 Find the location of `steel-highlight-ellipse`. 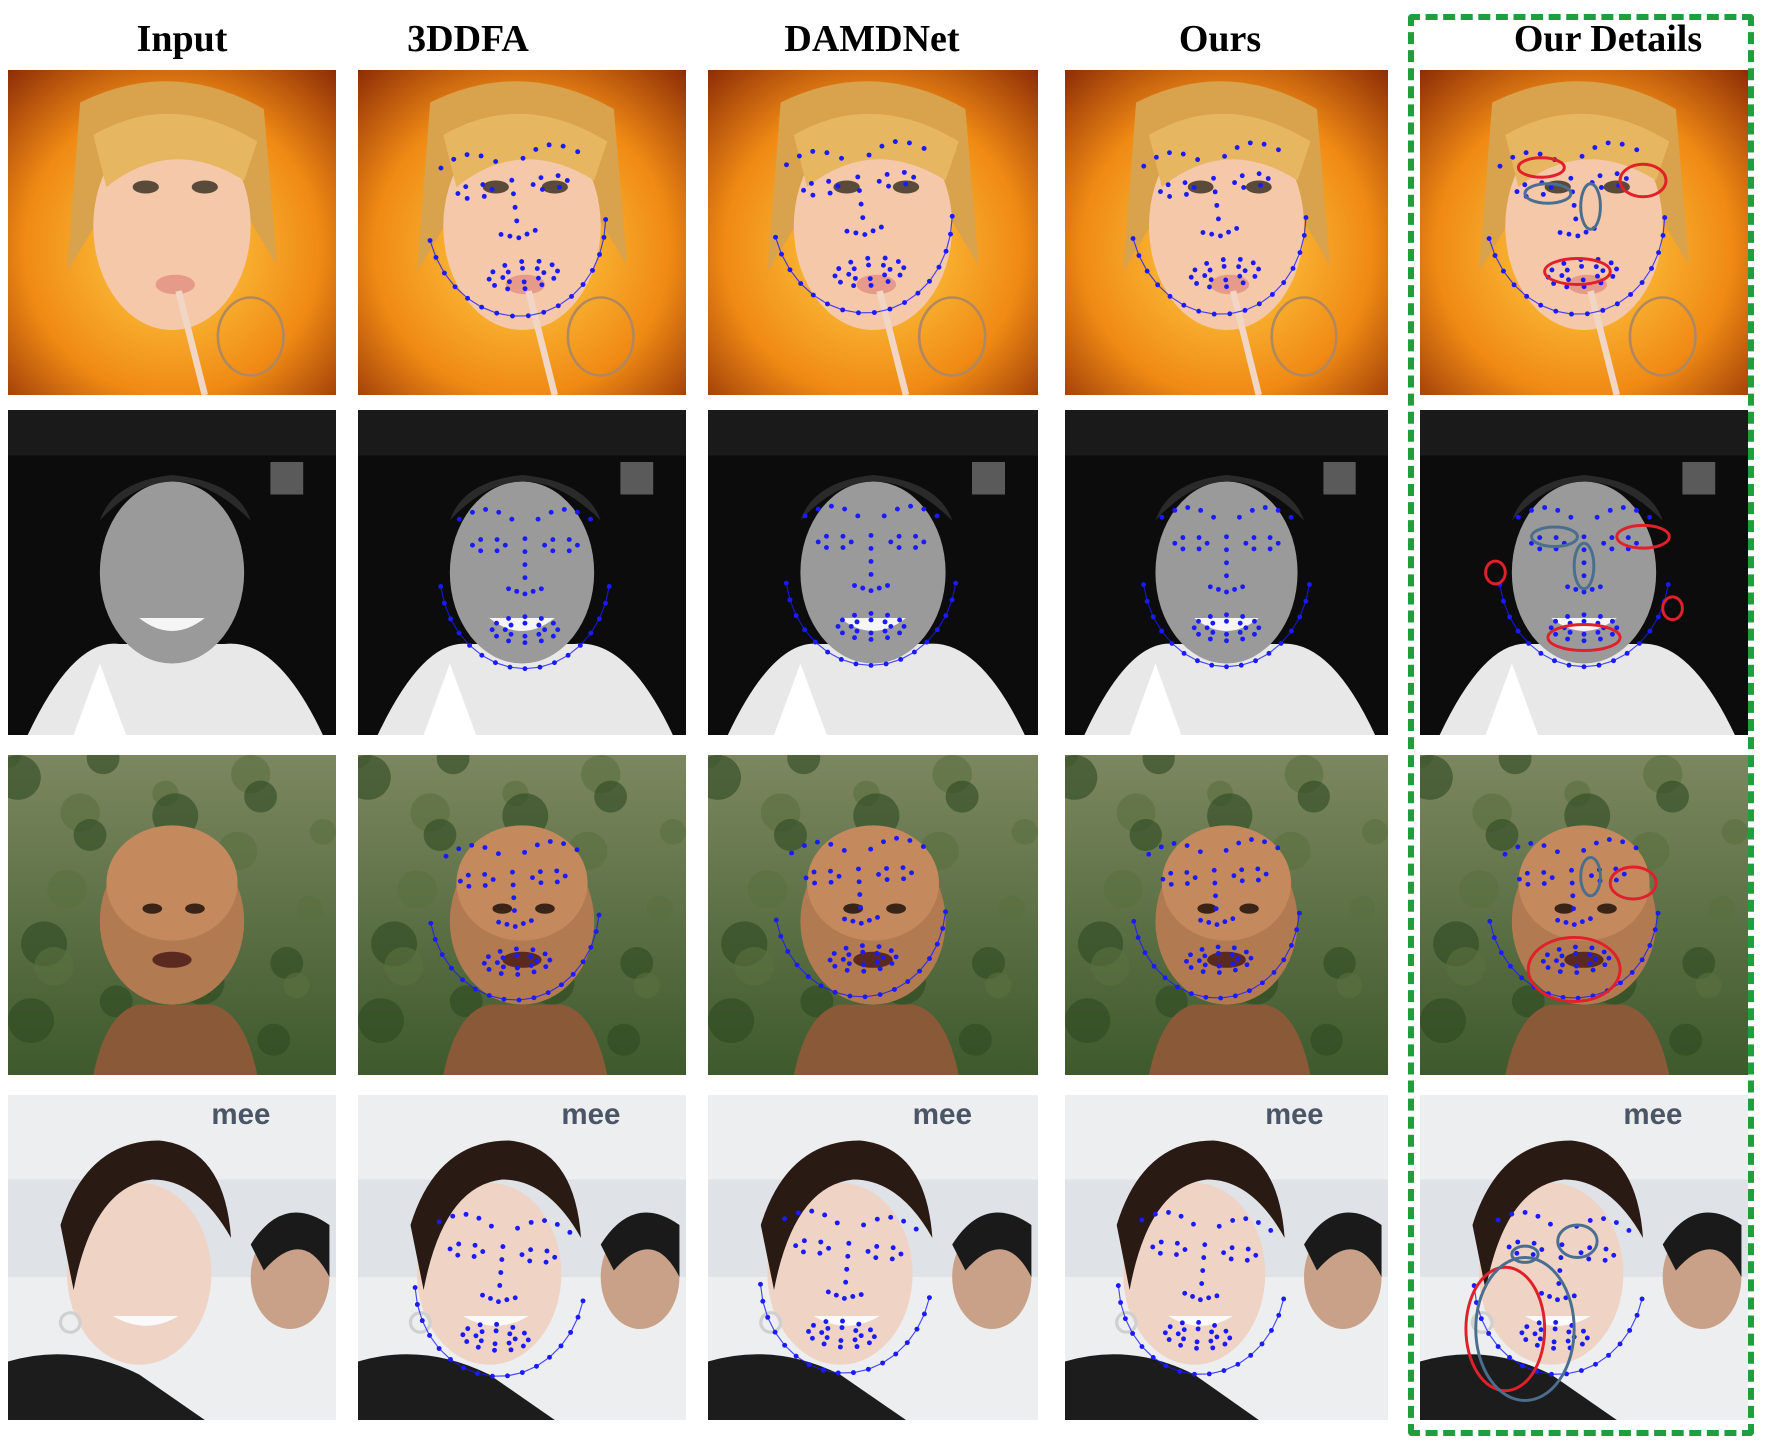

steel-highlight-ellipse is located at coordinates (1584, 566).